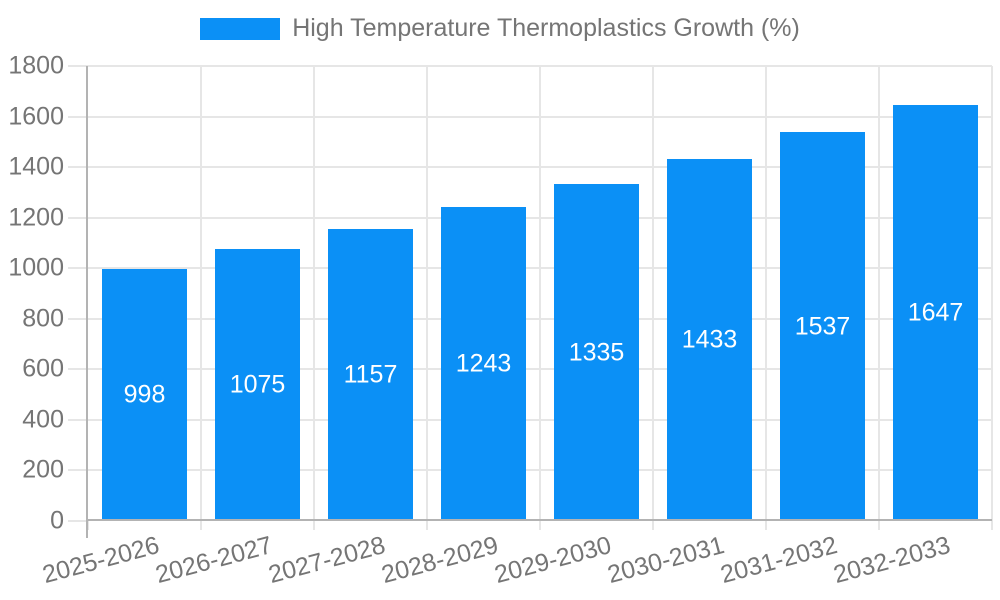  What do you see at coordinates (43, 318) in the screenshot?
I see `y-tick-label: 800` at bounding box center [43, 318].